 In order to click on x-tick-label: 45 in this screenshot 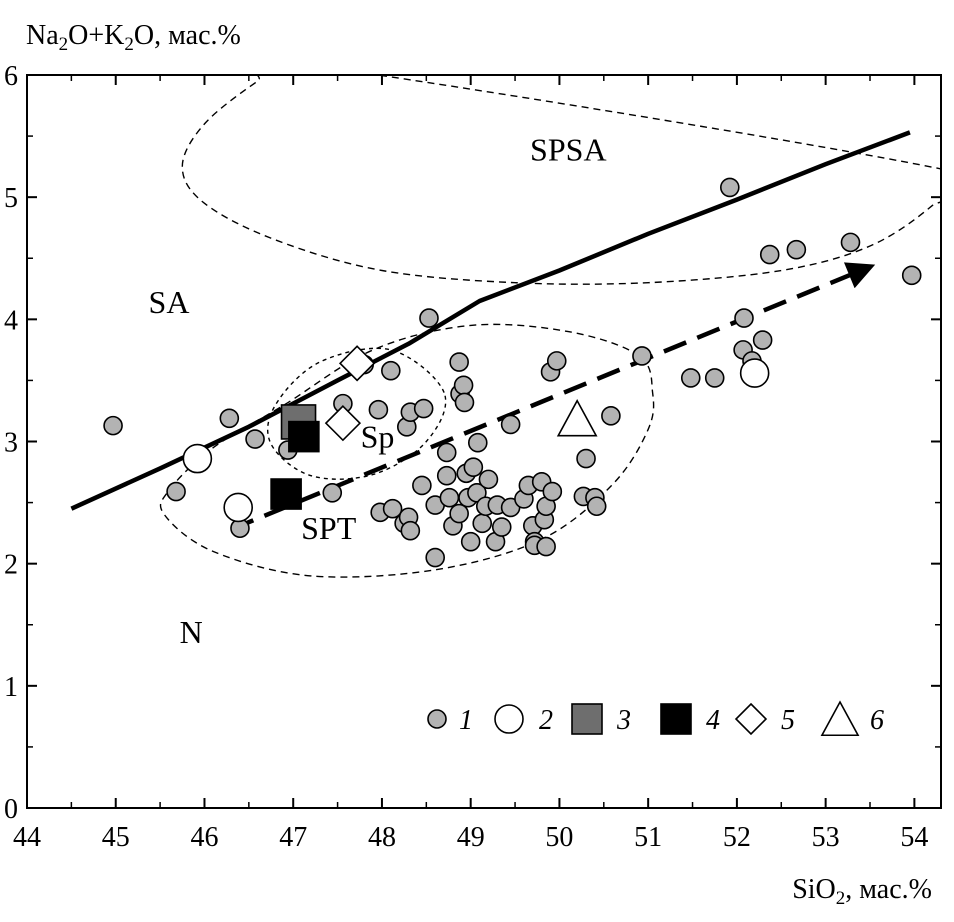, I will do `click(116, 837)`.